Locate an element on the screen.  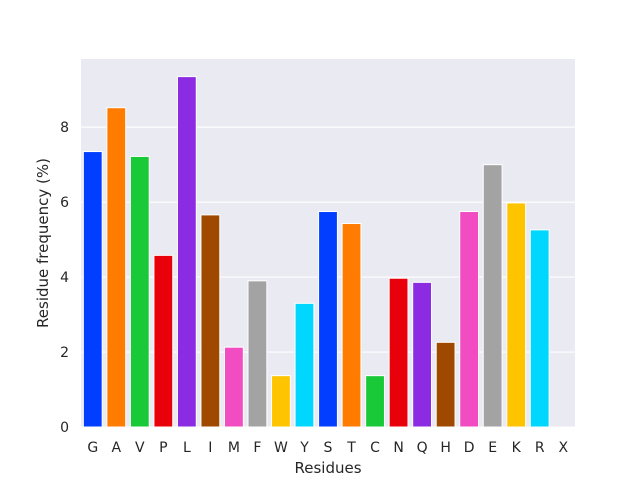
y-tick-label: 4 is located at coordinates (64, 278).